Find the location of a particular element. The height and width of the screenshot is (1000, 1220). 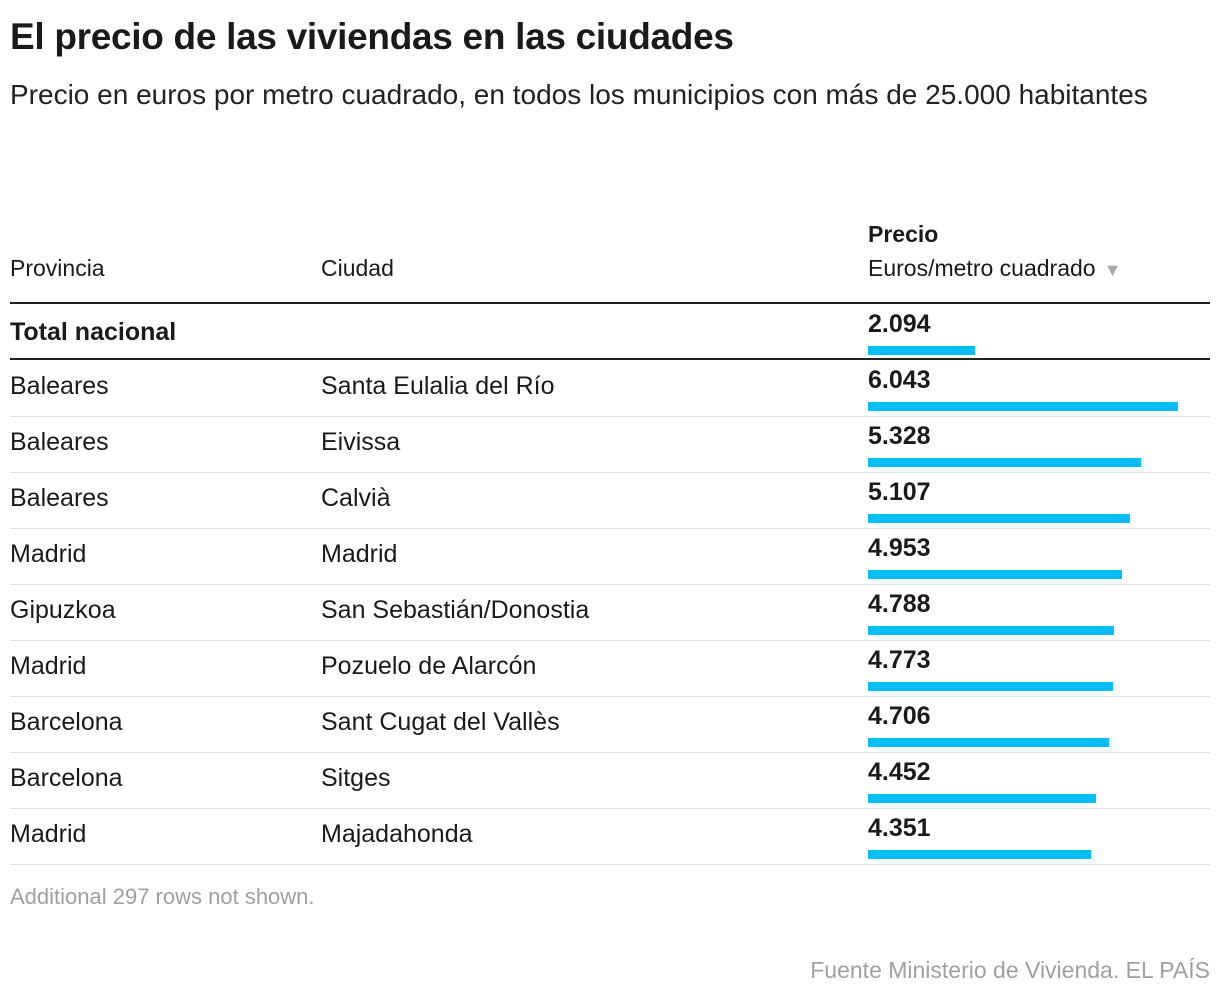

cell-precio: 4.452 is located at coordinates (899, 772).